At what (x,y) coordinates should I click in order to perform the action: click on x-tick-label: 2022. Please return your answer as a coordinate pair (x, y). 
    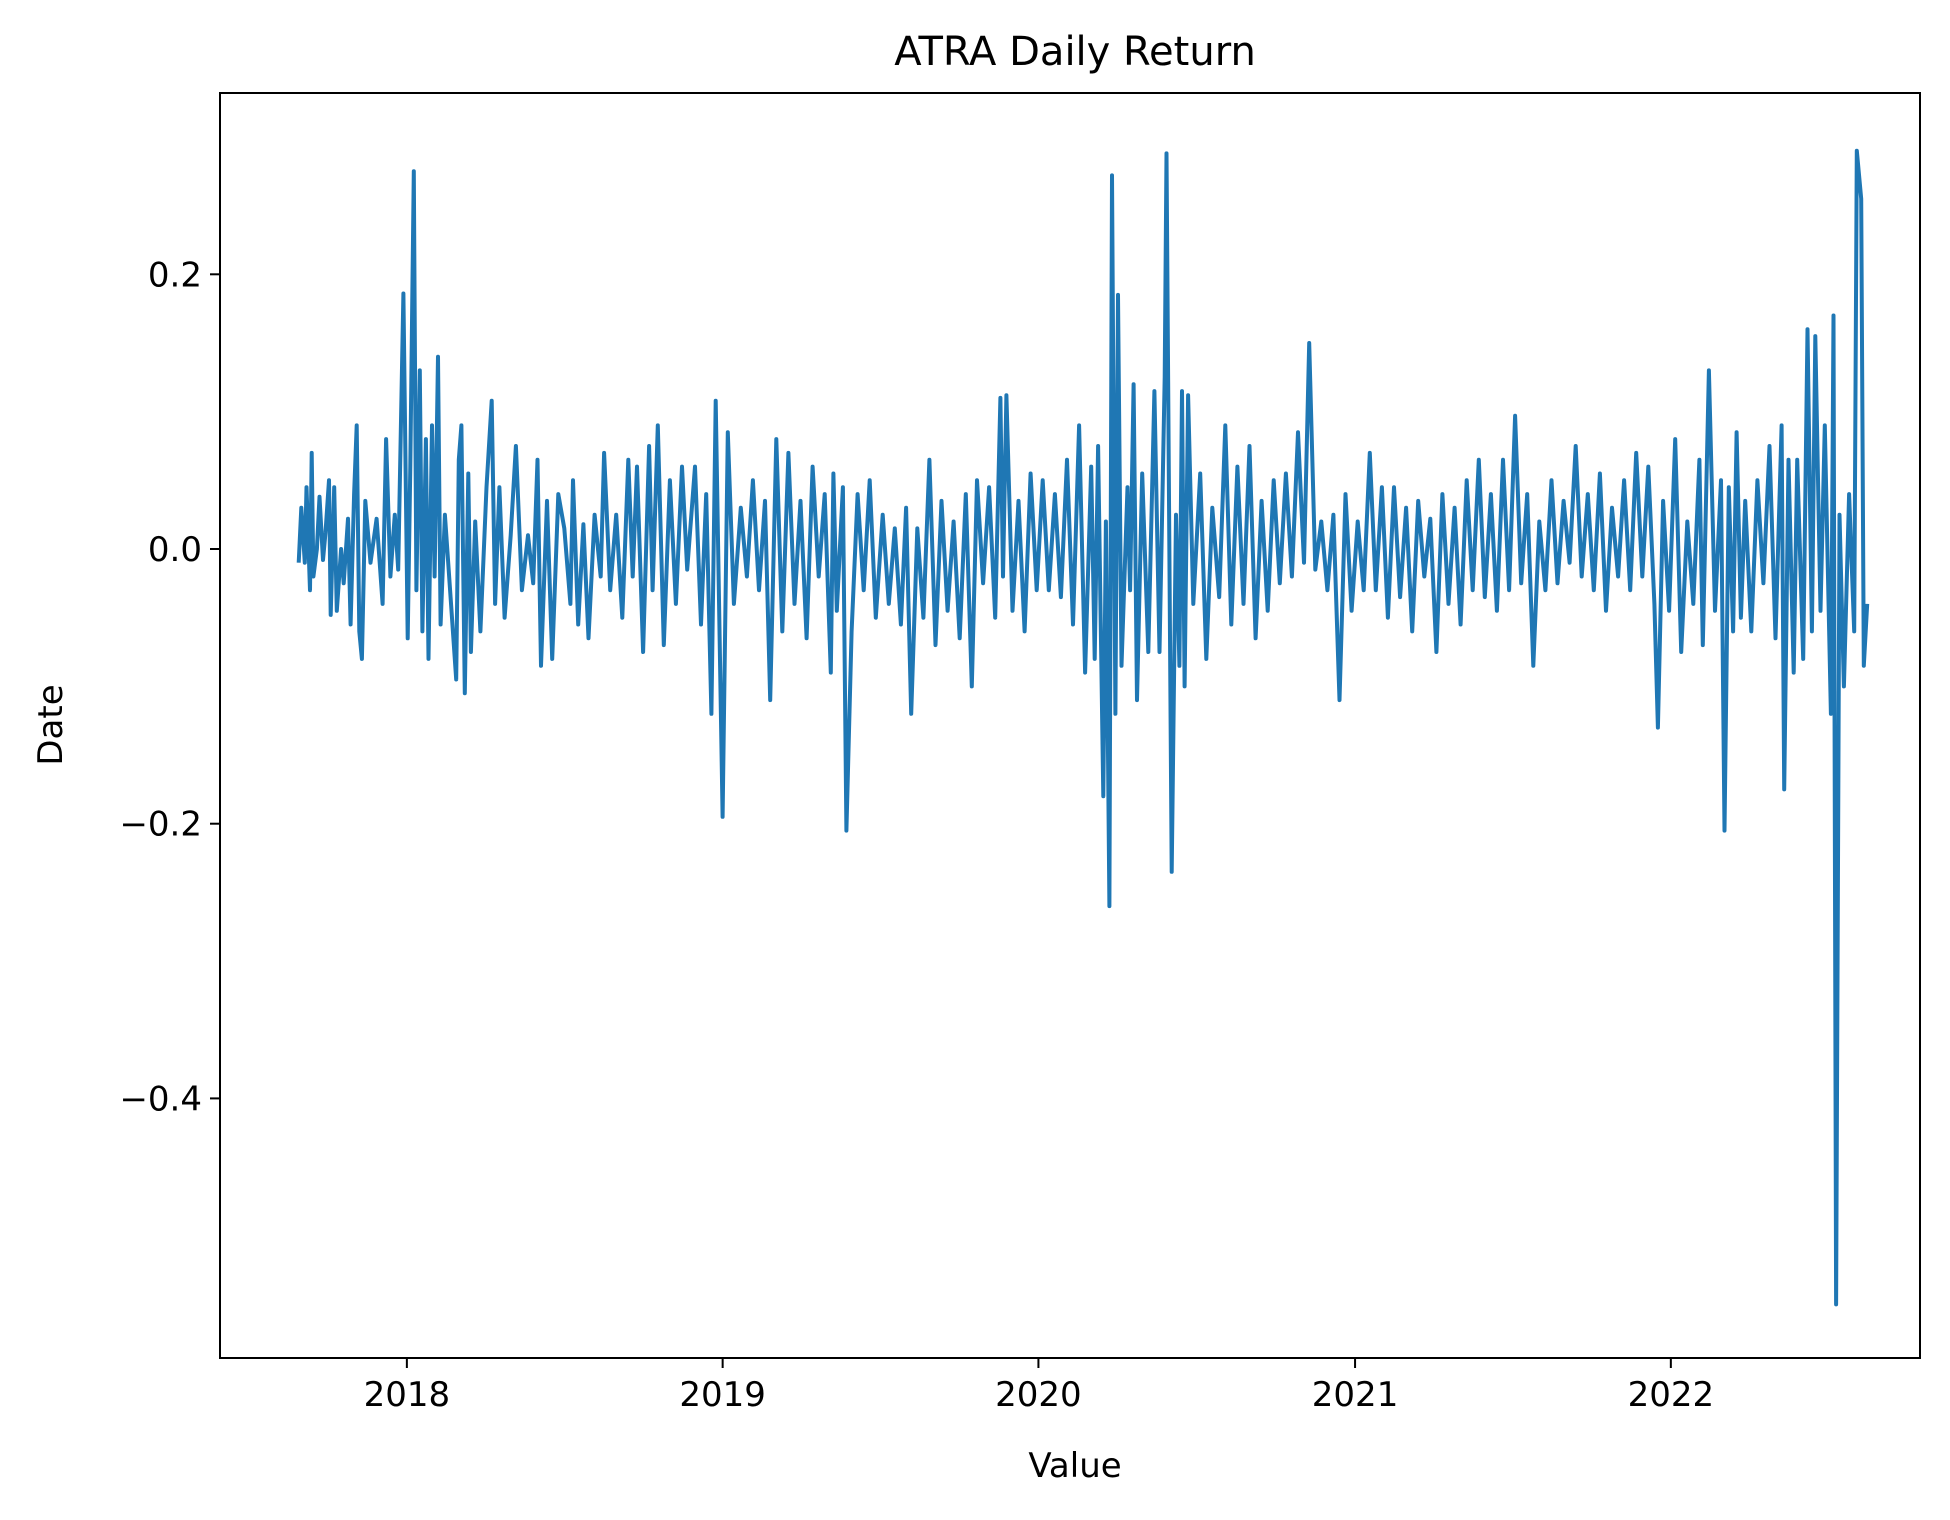
    Looking at the image, I should click on (1671, 1395).